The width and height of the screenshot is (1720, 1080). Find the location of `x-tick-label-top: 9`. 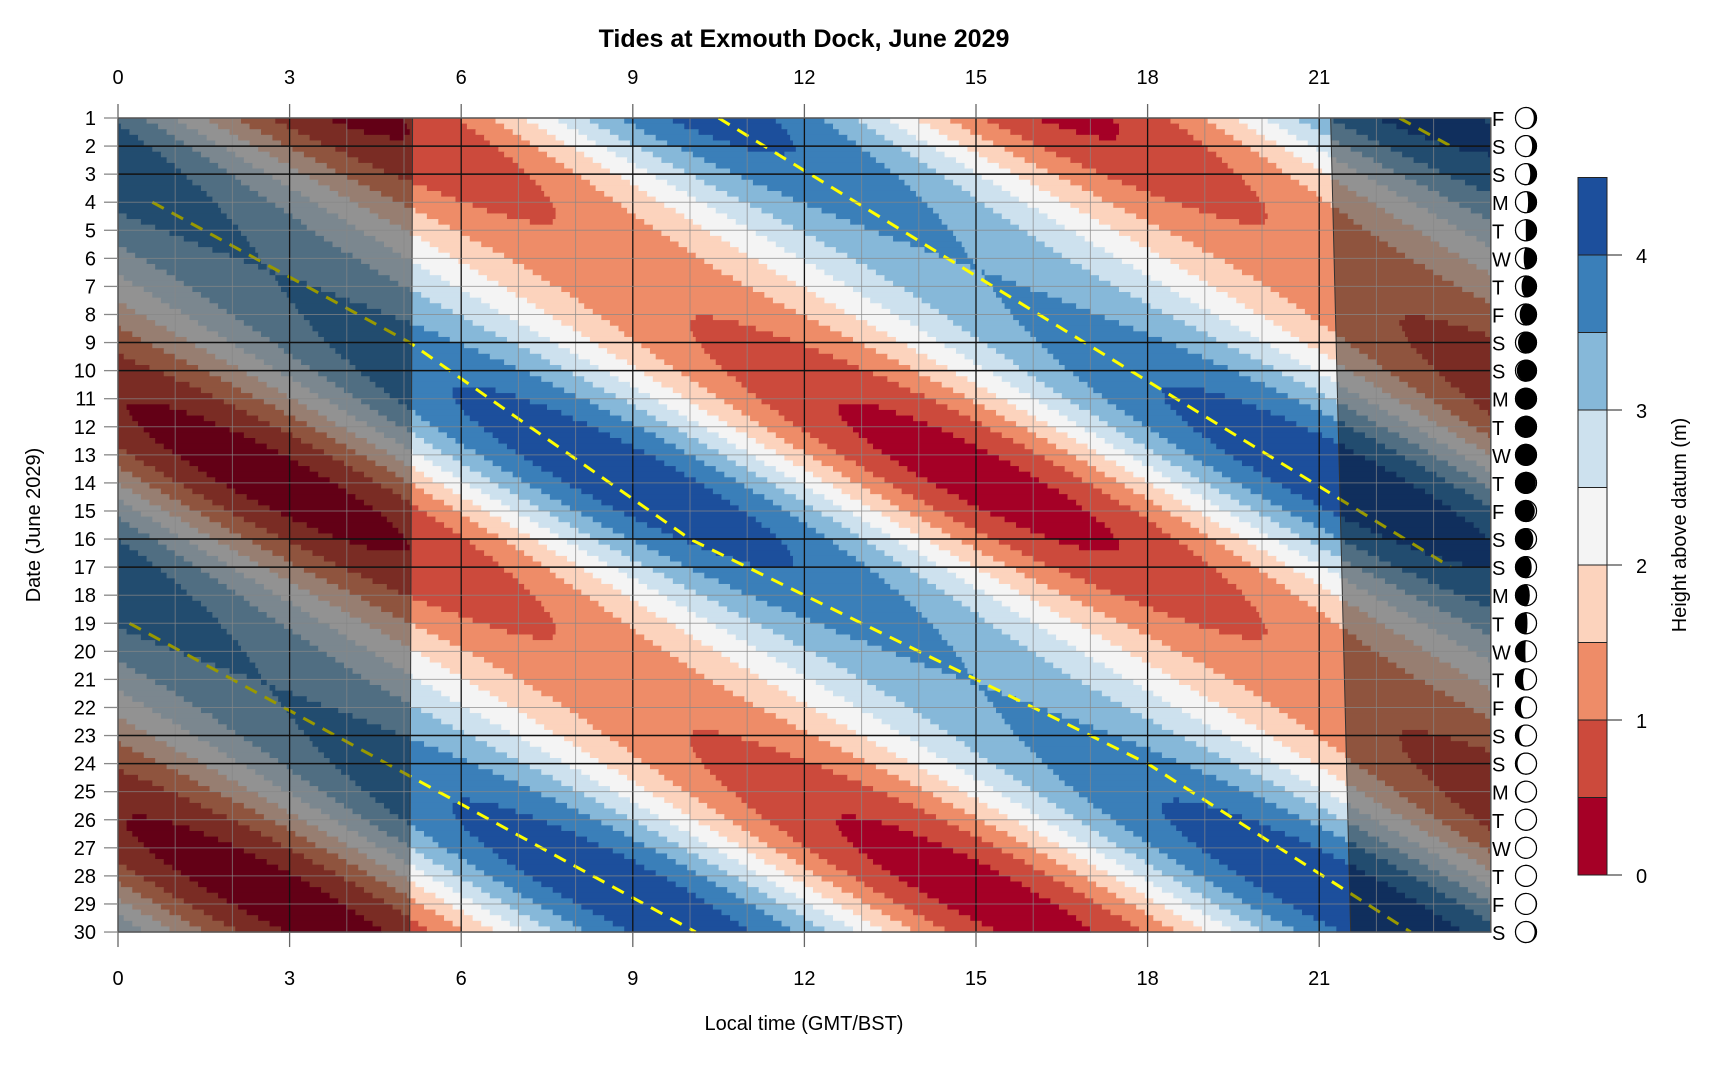

x-tick-label-top: 9 is located at coordinates (632, 78).